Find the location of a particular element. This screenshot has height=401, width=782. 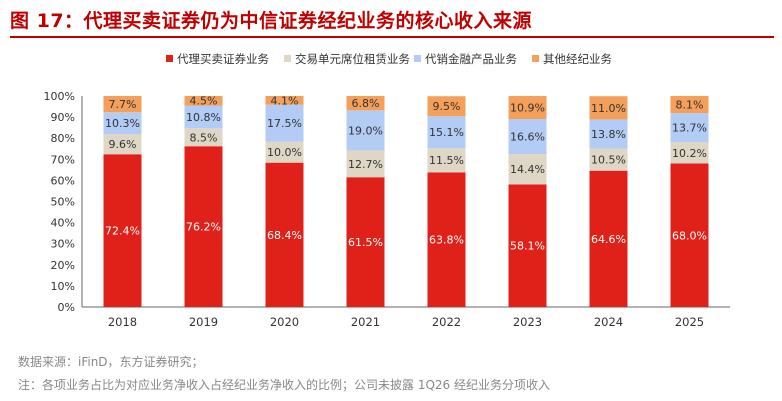

data-label: 11.0% is located at coordinates (608, 108).